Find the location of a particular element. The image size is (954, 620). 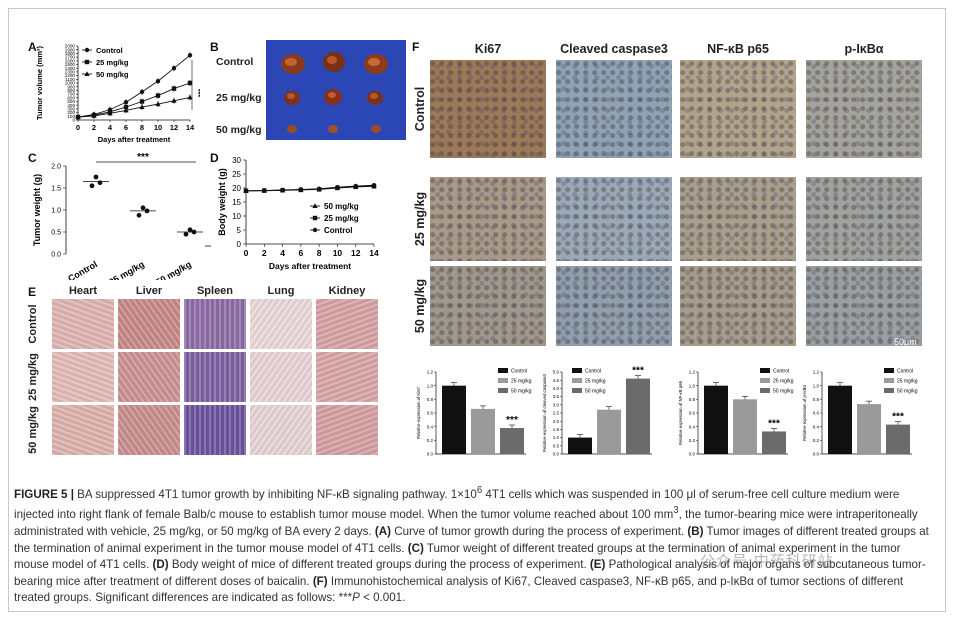

f-bar-ylabel: Relative expression of p-IκBα is located at coordinates (804, 412).